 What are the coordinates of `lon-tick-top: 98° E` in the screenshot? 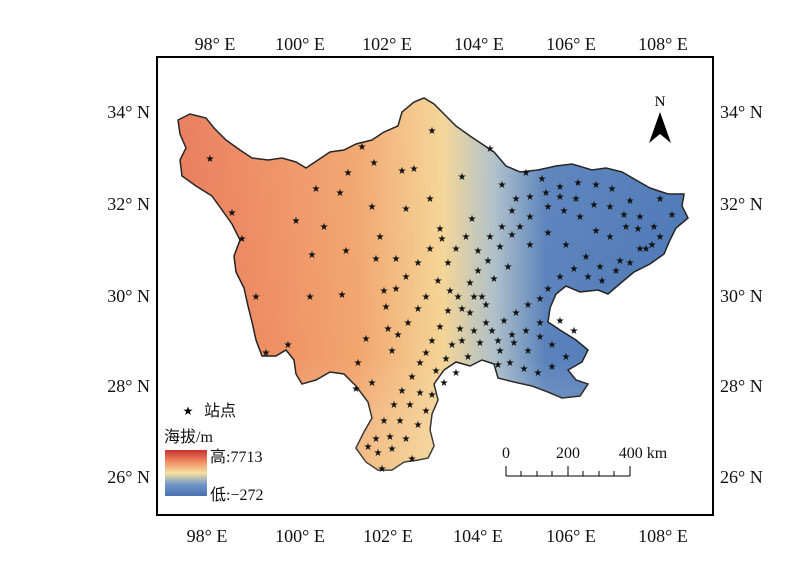 It's located at (215, 44).